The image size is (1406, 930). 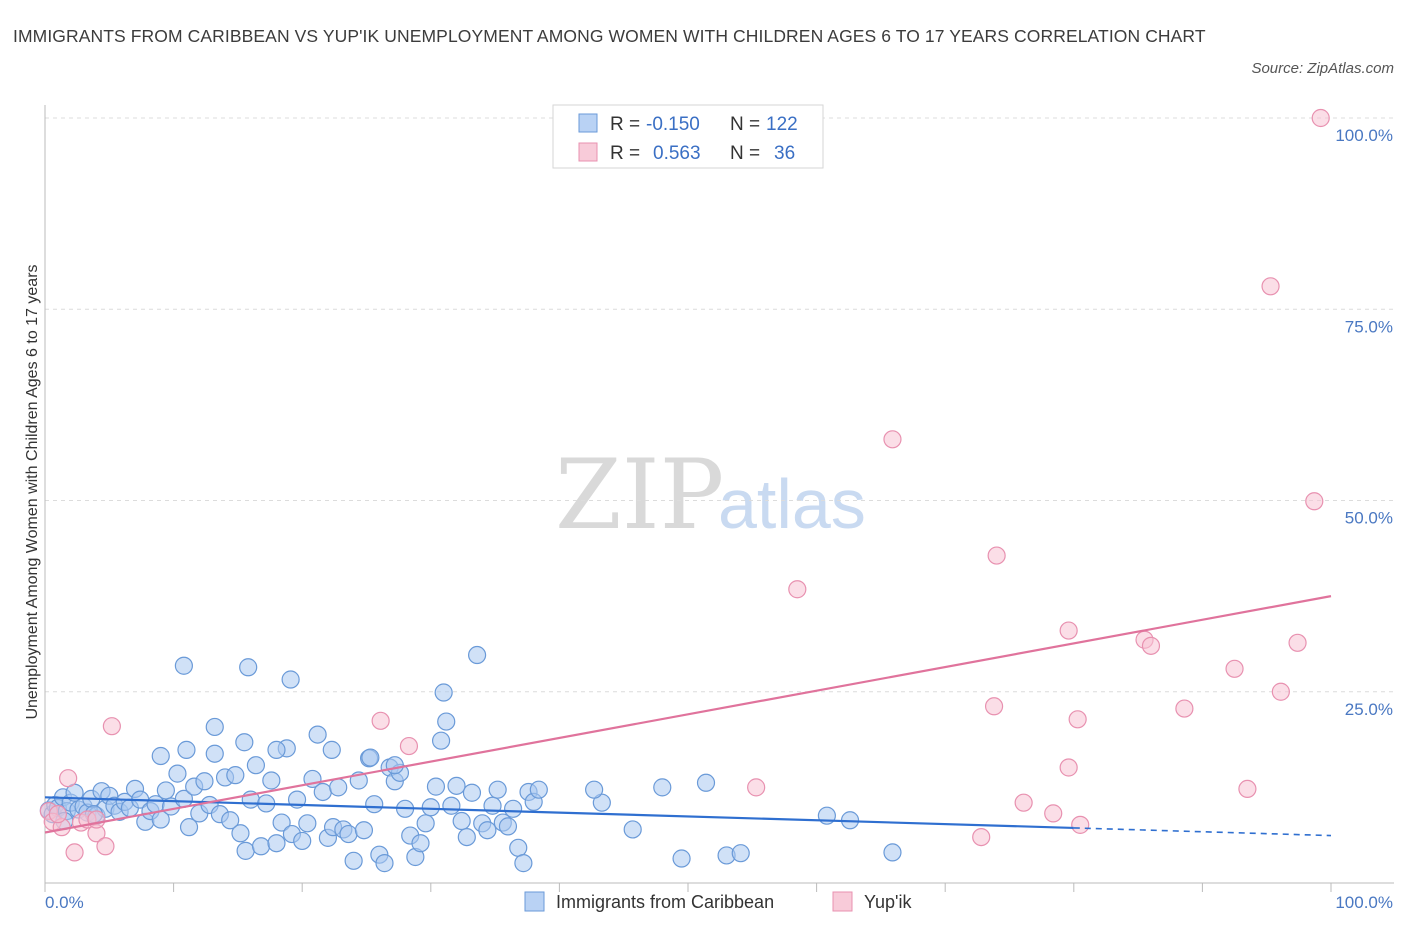 What do you see at coordinates (625, 124) in the screenshot?
I see `legend-r-label-0: R =` at bounding box center [625, 124].